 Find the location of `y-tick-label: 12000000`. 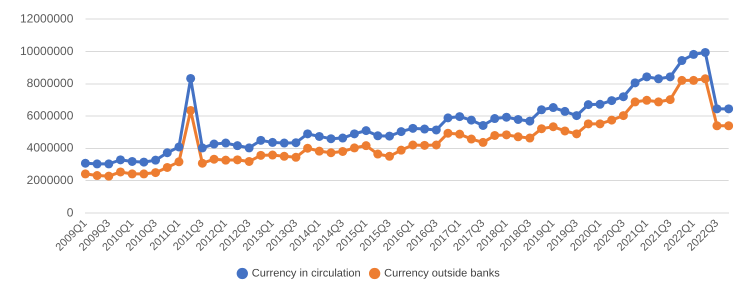

y-tick-label: 12000000 is located at coordinates (47, 19).